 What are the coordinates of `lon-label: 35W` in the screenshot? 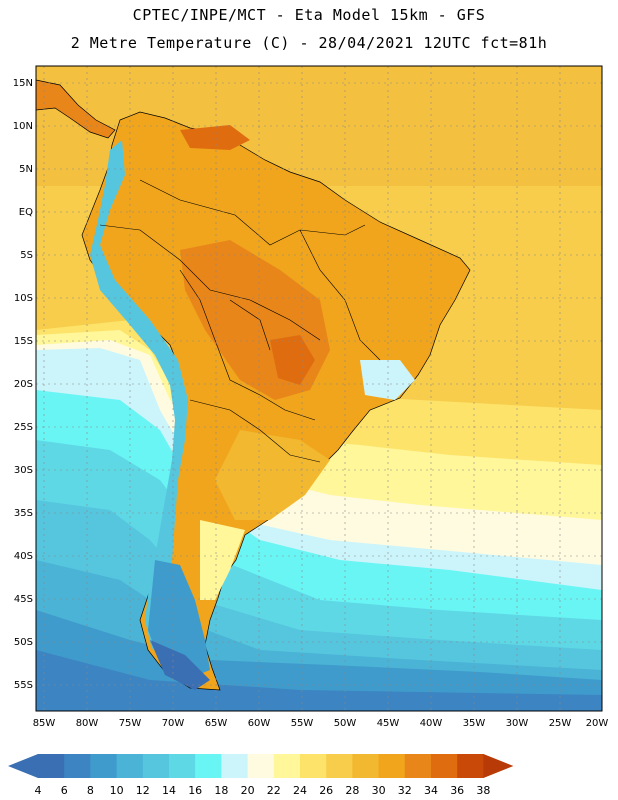 It's located at (474, 723).